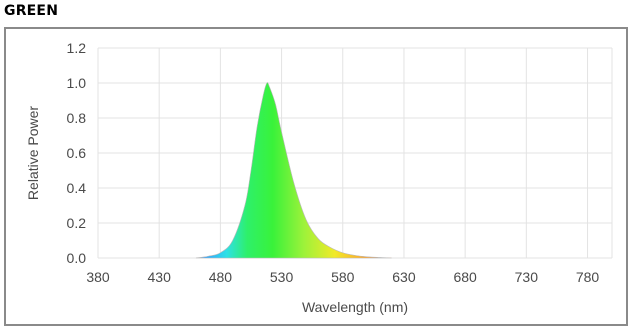 The width and height of the screenshot is (634, 333). Describe the element at coordinates (404, 277) in the screenshot. I see `x-tick-label: 630` at that location.